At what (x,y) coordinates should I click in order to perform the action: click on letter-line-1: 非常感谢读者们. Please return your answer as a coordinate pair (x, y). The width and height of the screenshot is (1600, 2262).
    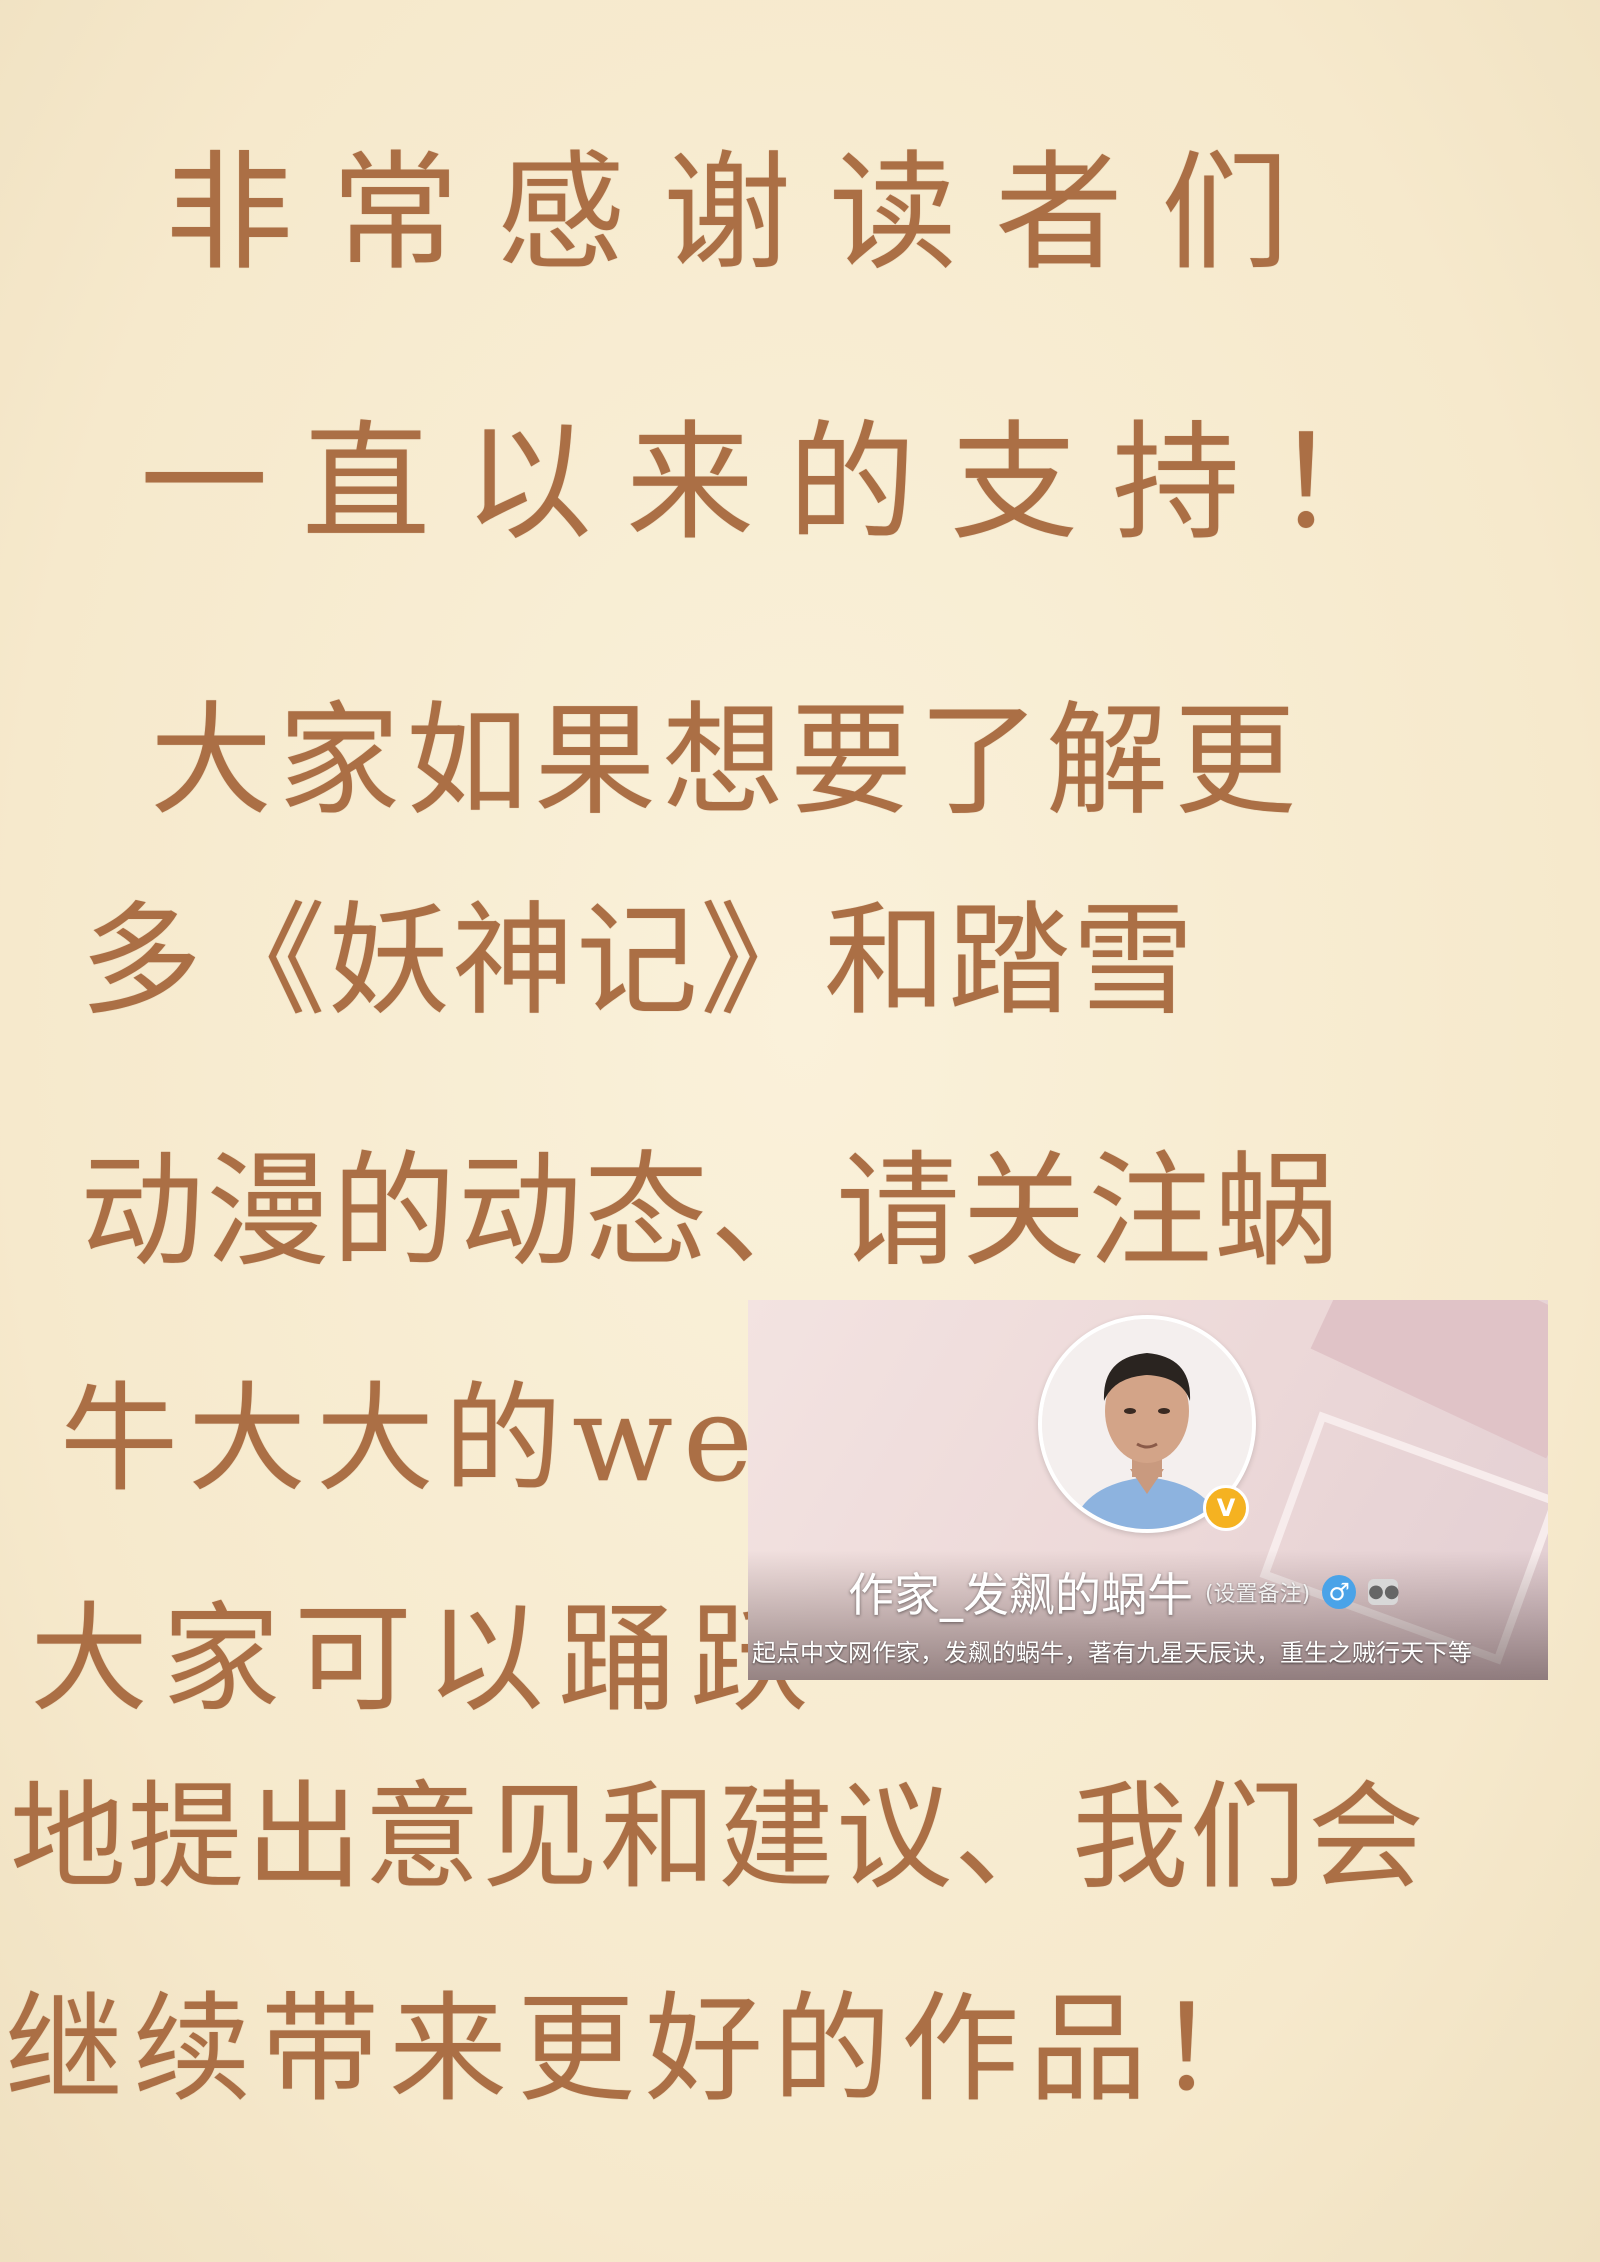
    Looking at the image, I should click on (746, 213).